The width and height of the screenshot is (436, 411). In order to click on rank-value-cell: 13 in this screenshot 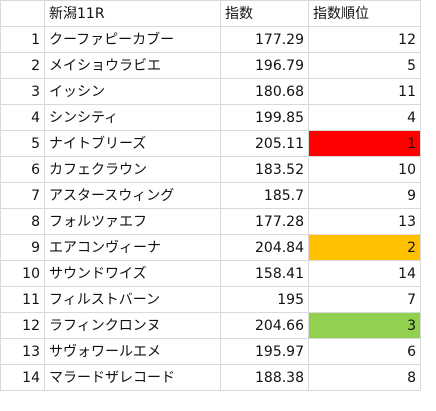, I will do `click(364, 221)`.